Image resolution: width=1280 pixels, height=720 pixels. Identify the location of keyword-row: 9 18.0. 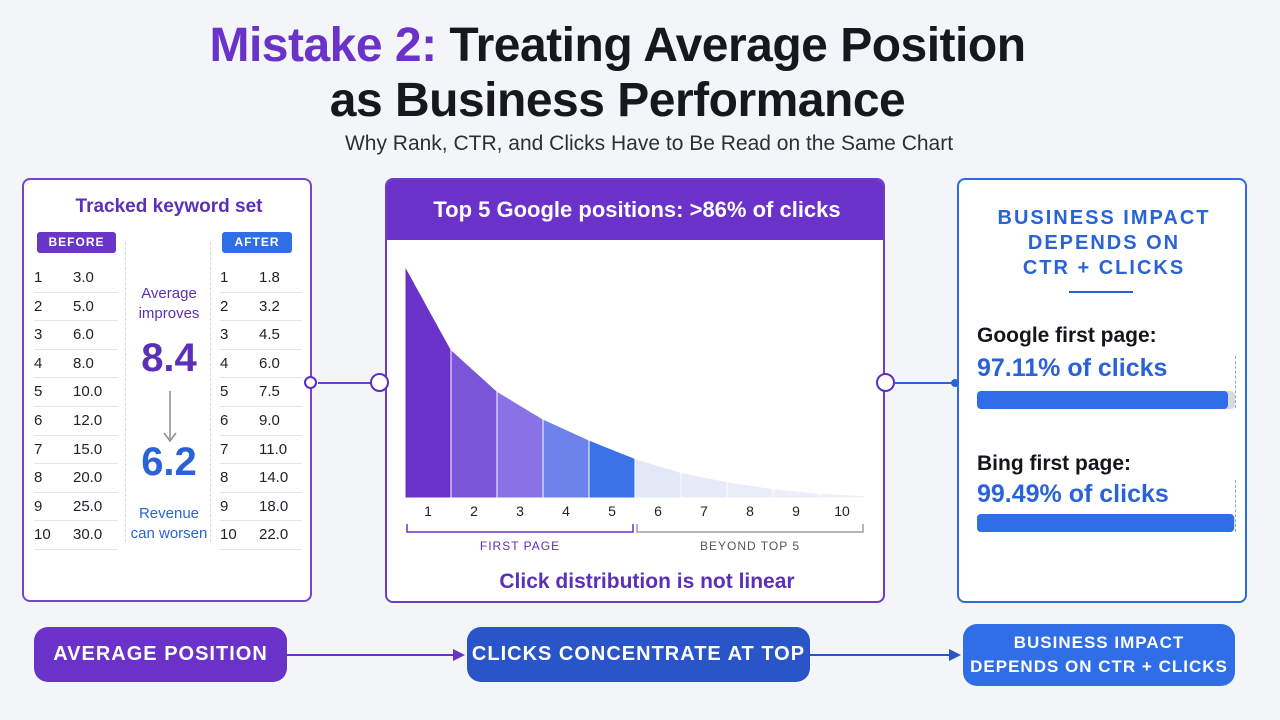
(261, 507).